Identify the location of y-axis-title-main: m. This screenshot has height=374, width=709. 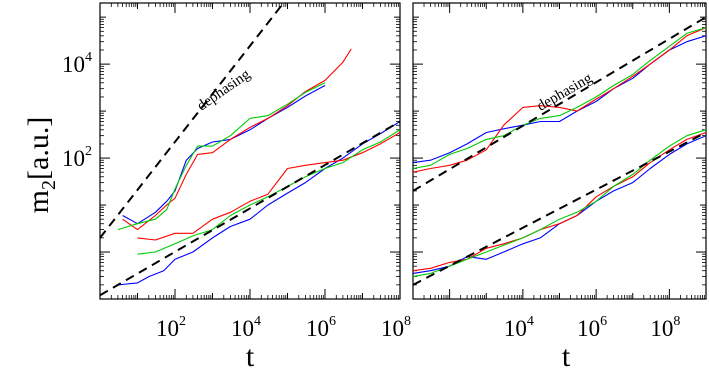
(38, 201).